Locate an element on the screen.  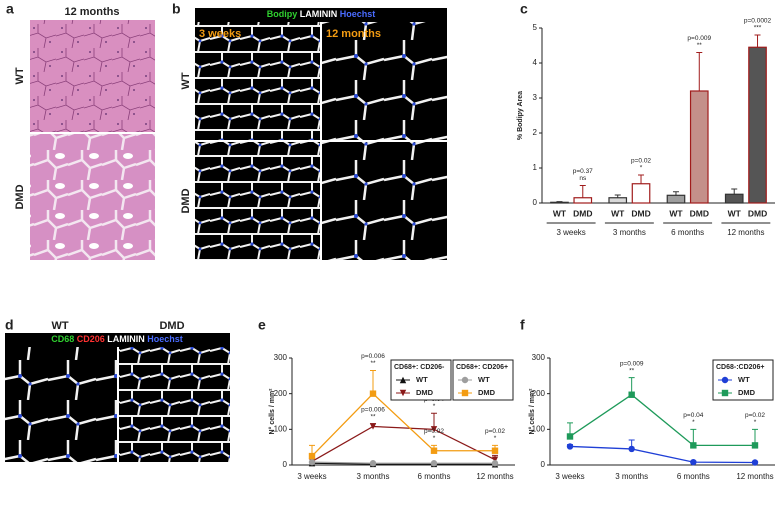
panel-label: b is located at coordinates (176, 9).